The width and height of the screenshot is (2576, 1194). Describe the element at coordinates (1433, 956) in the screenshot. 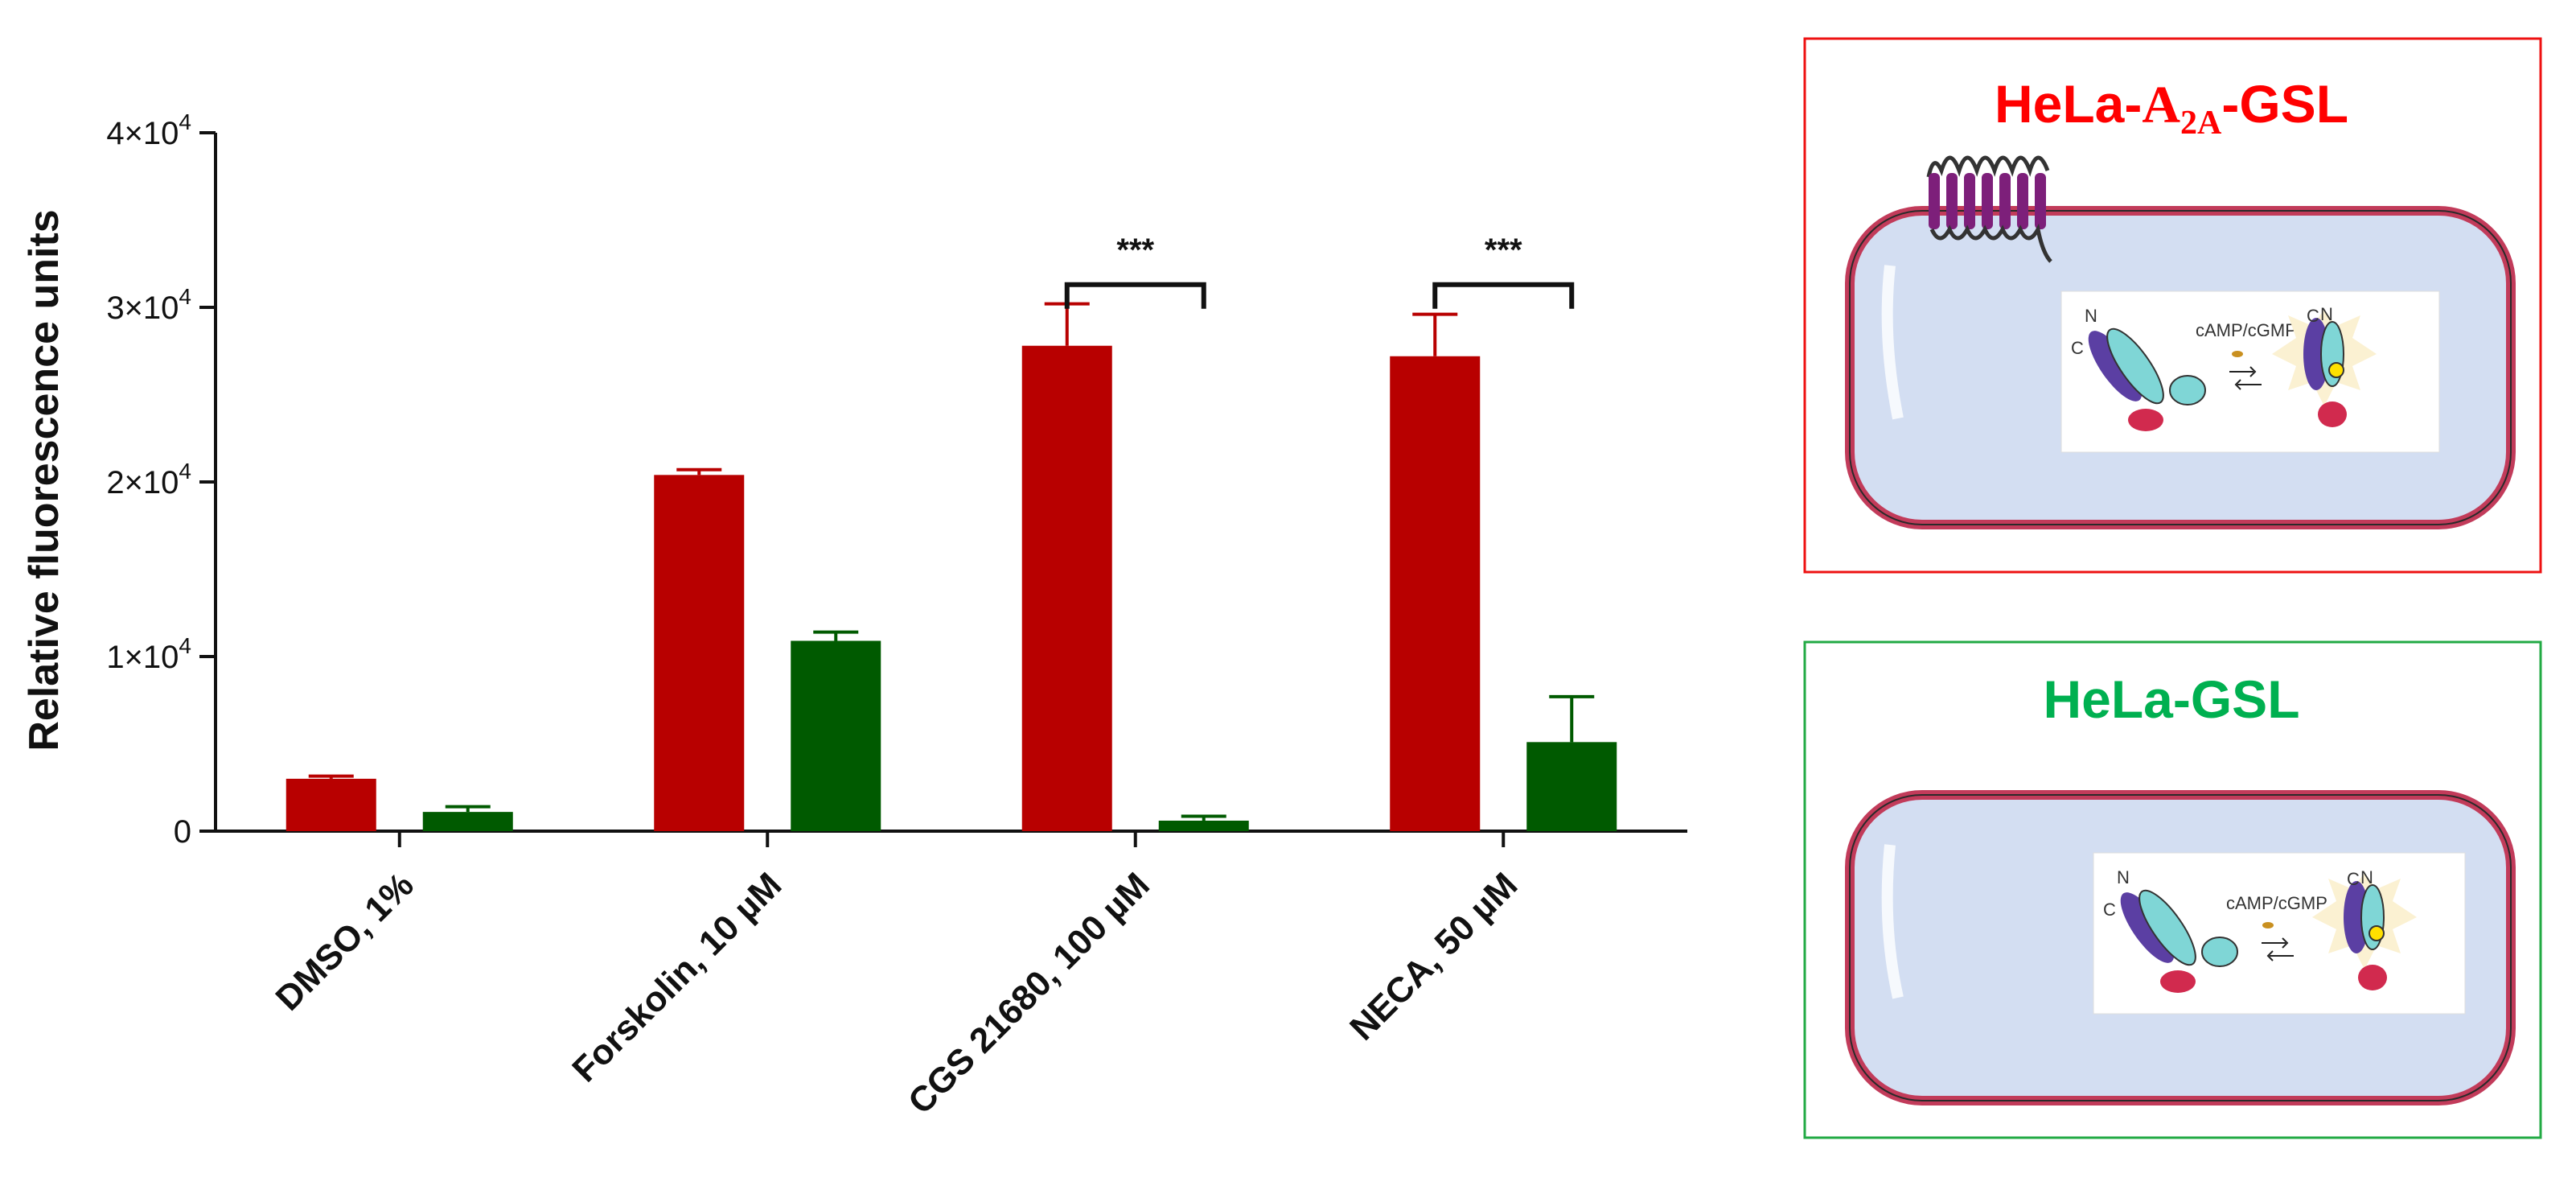

I see `category-label: NECA, 50 µM` at that location.